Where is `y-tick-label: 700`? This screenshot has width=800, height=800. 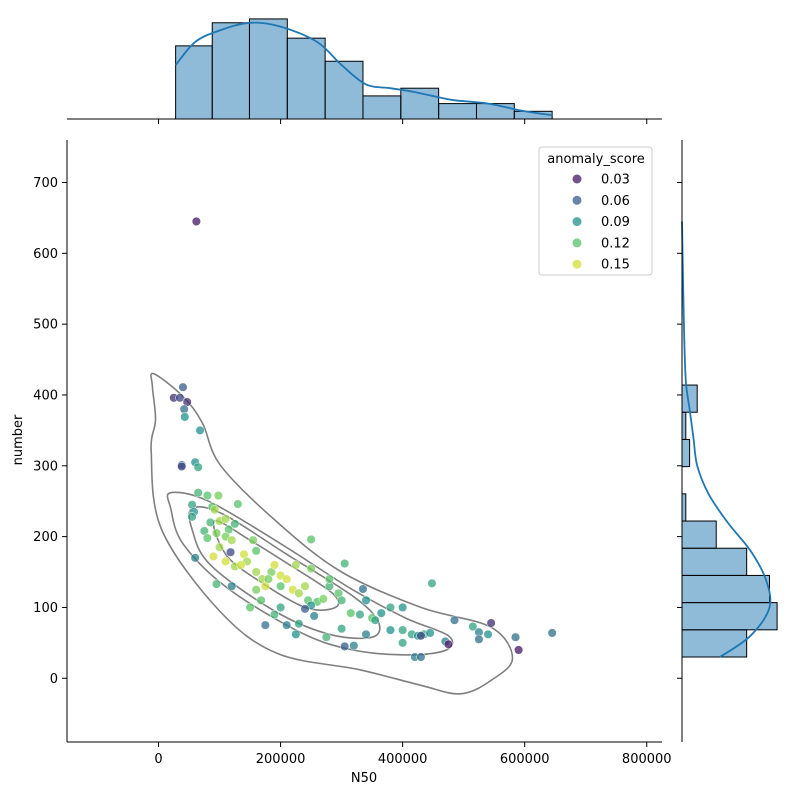 y-tick-label: 700 is located at coordinates (45, 183).